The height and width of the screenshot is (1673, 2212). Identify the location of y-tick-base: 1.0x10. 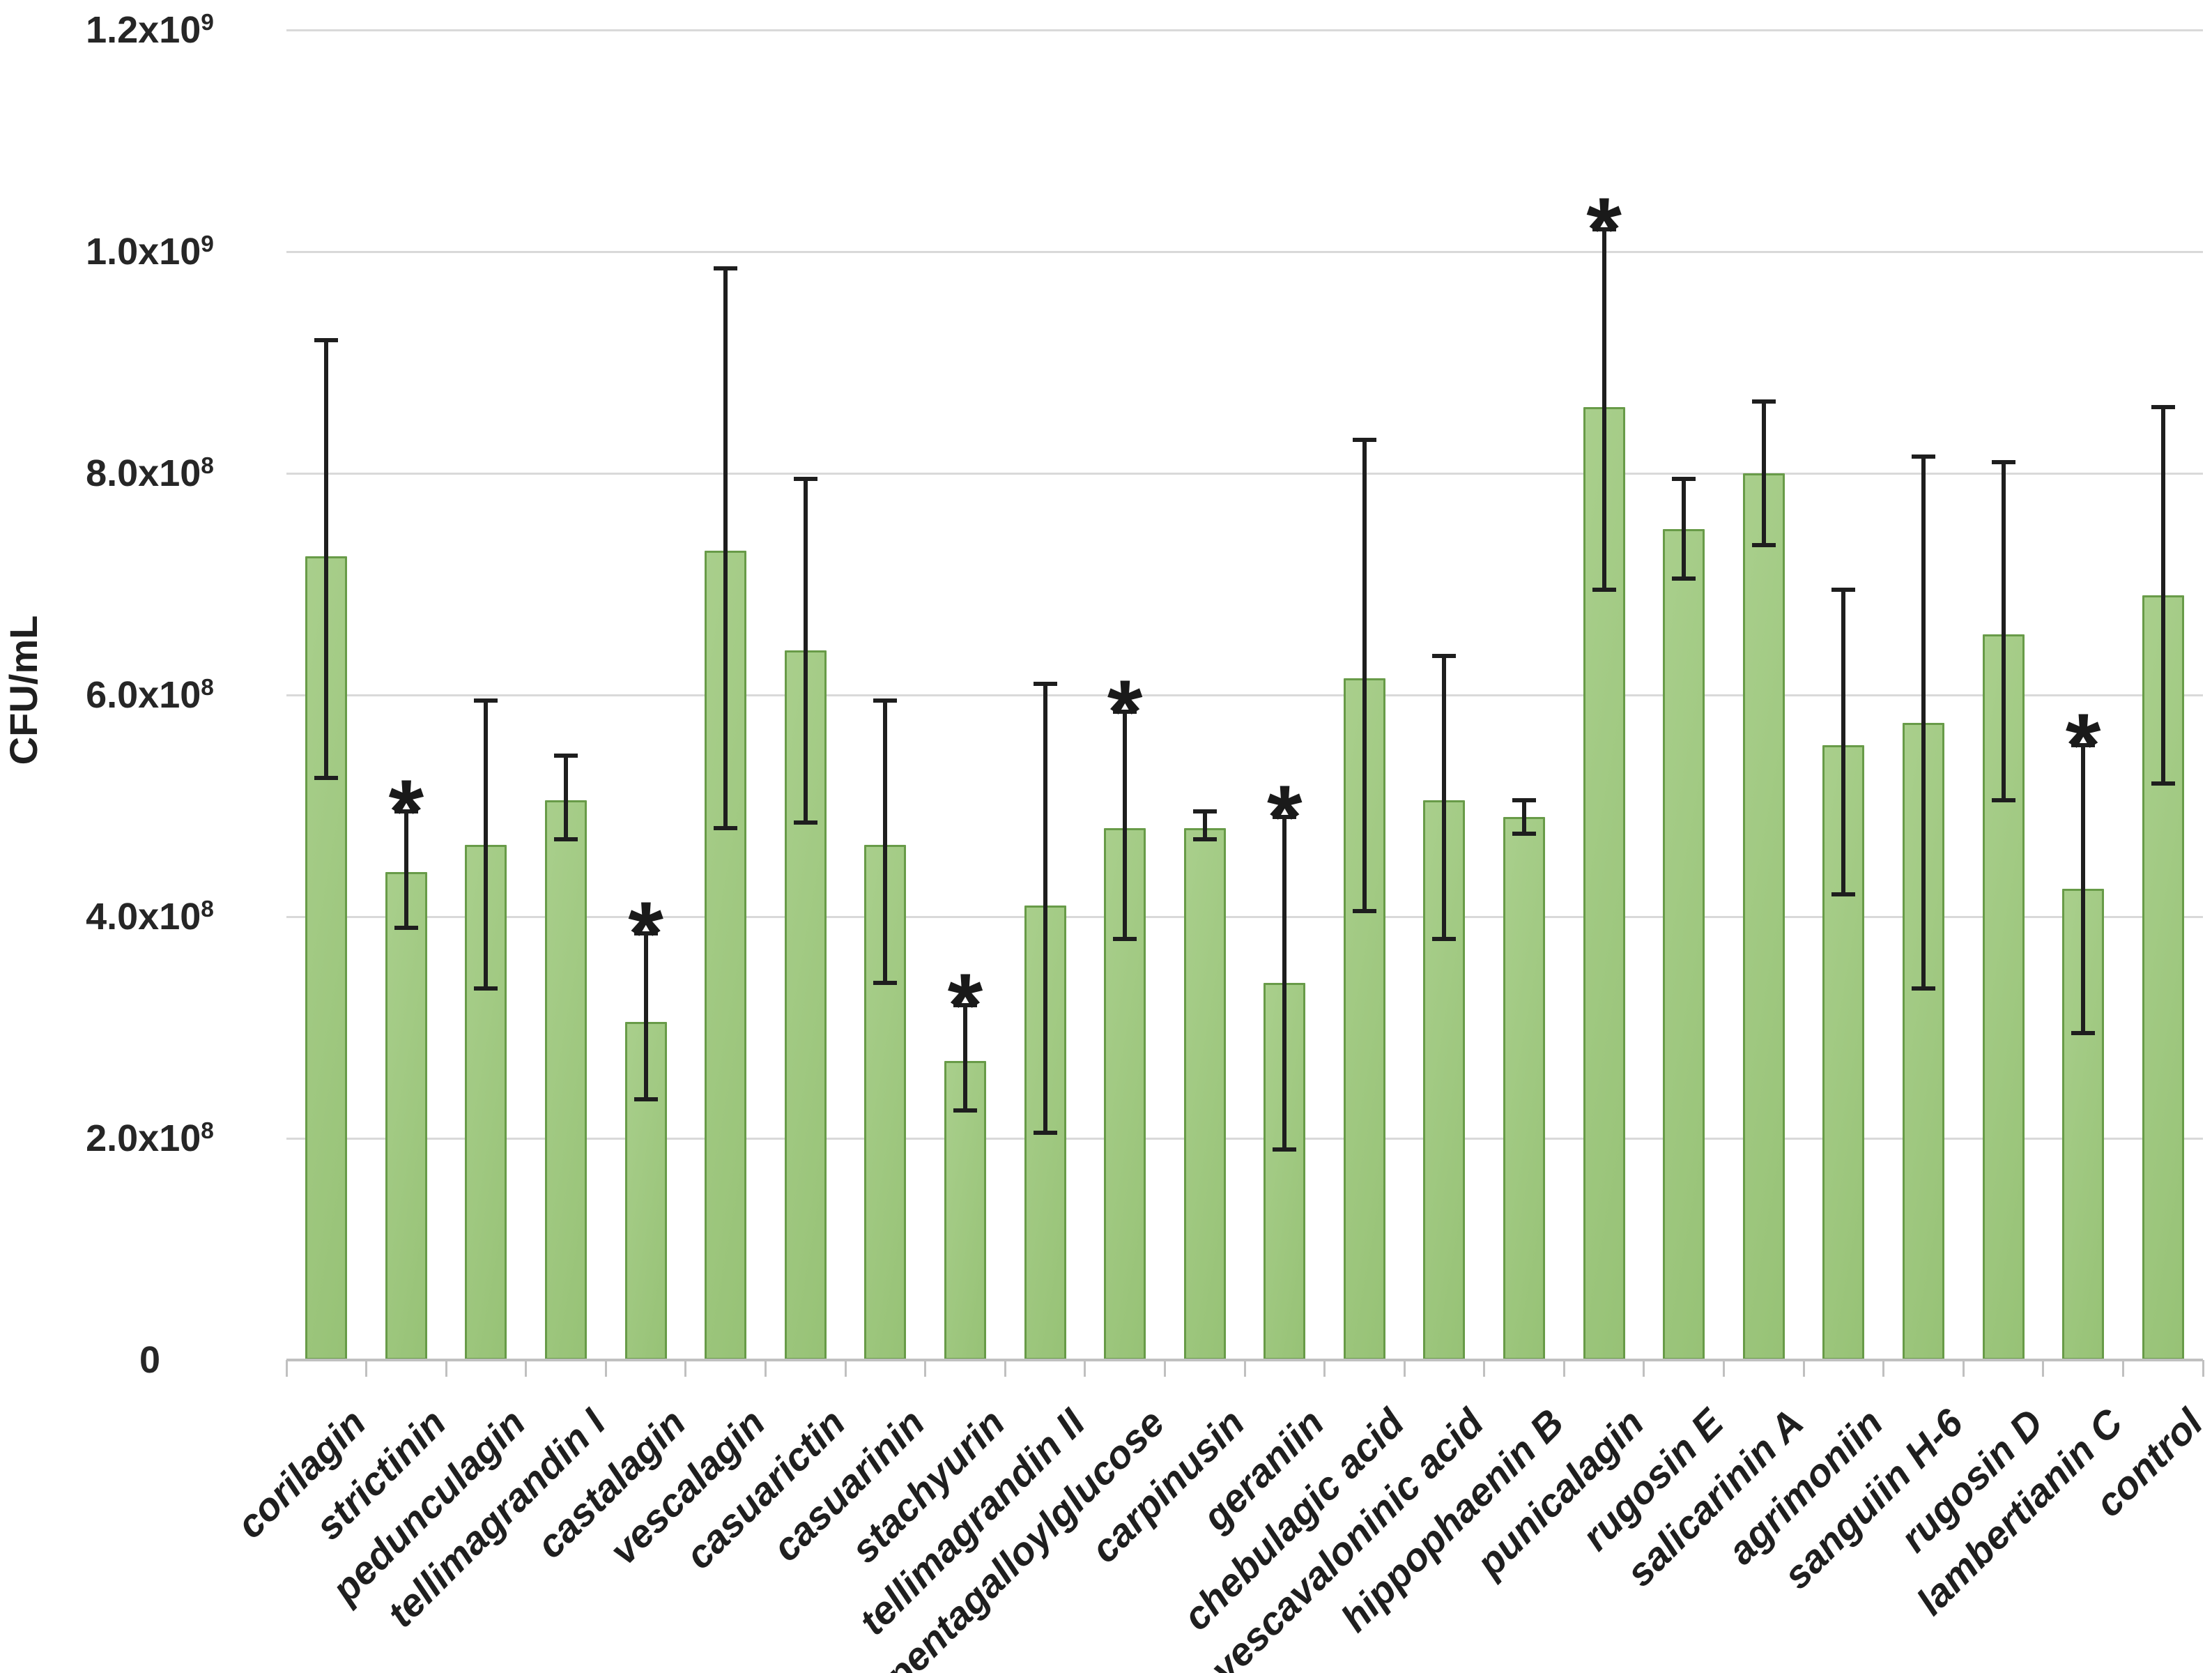
(143, 252).